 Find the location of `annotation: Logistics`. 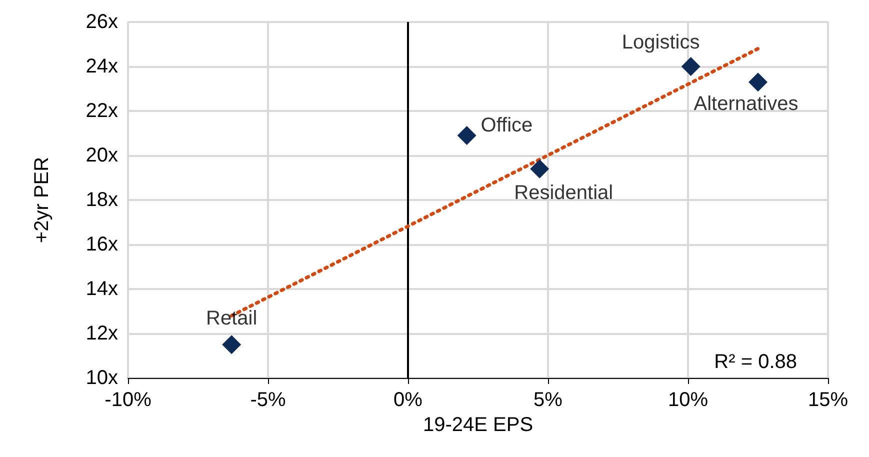

annotation: Logistics is located at coordinates (661, 43).